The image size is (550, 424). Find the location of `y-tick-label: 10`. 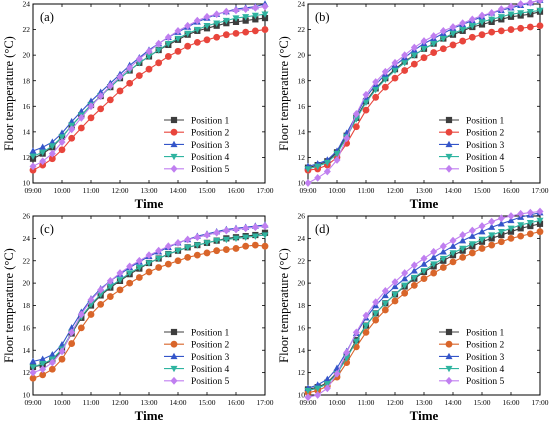

y-tick-label: 10 is located at coordinates (302, 395).